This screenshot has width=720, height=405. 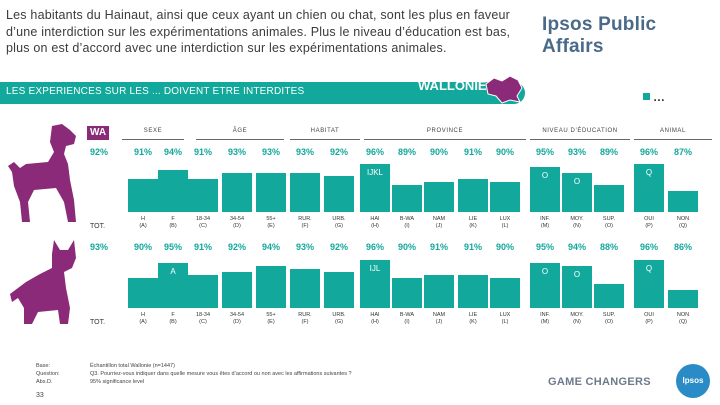 I want to click on col-label-code: (N), so click(x=577, y=322).